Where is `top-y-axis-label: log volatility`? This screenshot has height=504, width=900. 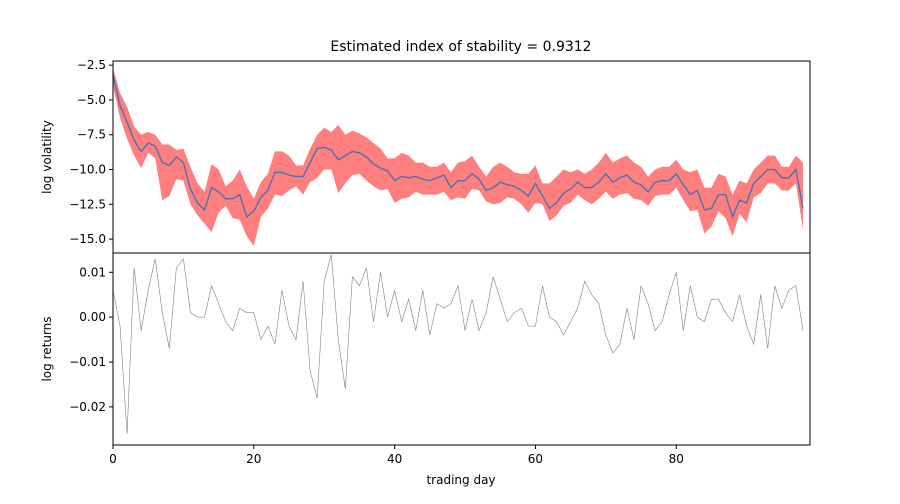 top-y-axis-label: log volatility is located at coordinates (47, 157).